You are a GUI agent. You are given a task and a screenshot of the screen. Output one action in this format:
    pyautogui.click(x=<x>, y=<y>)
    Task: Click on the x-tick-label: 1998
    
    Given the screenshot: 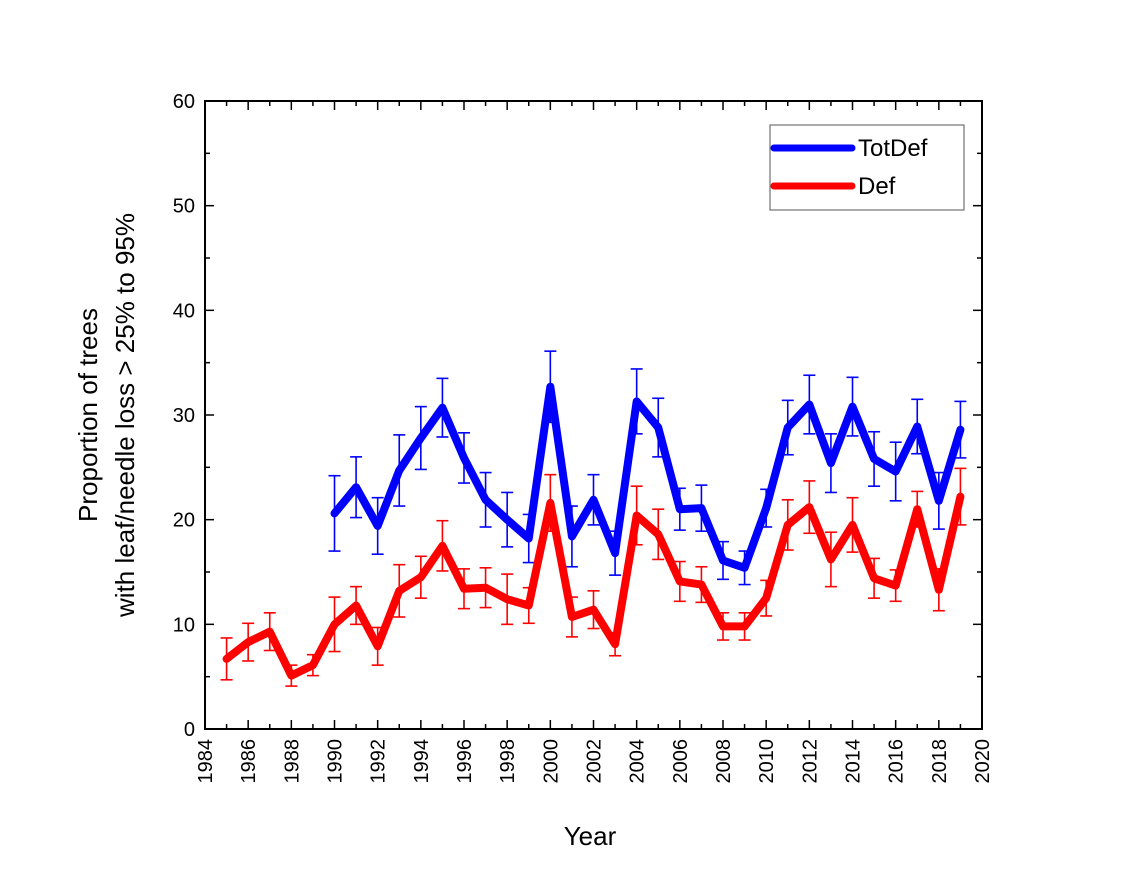 What is the action you would take?
    pyautogui.click(x=508, y=761)
    